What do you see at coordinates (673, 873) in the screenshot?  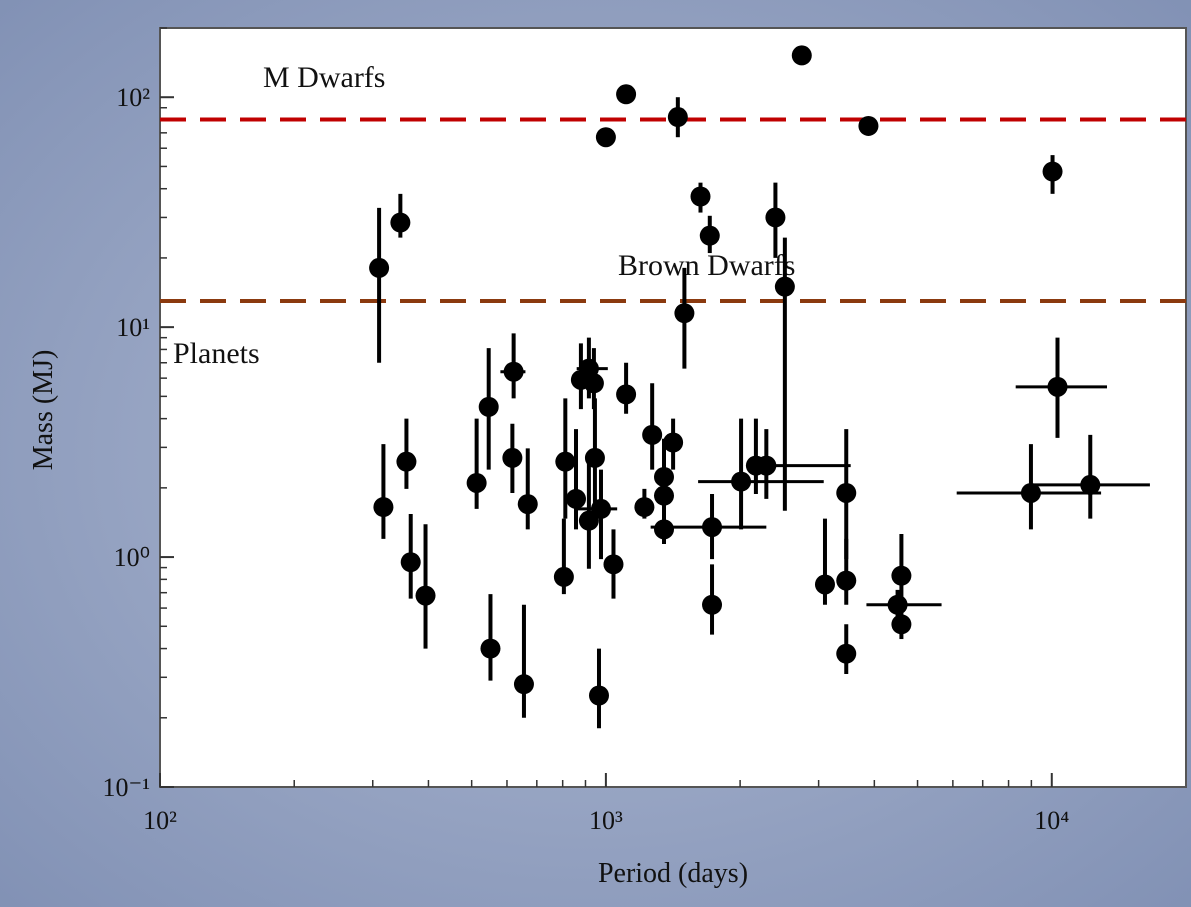 I see `x-axis-label: Period (days)` at bounding box center [673, 873].